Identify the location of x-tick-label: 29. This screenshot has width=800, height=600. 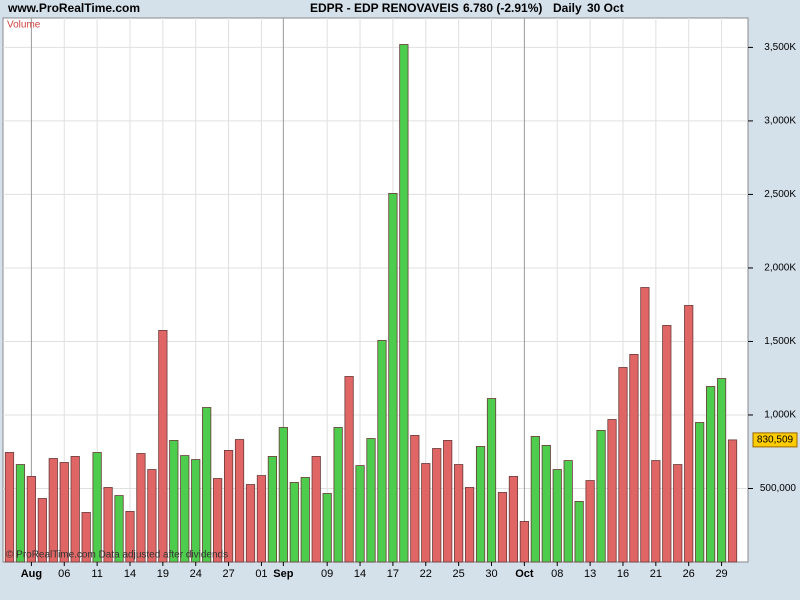
(721, 574).